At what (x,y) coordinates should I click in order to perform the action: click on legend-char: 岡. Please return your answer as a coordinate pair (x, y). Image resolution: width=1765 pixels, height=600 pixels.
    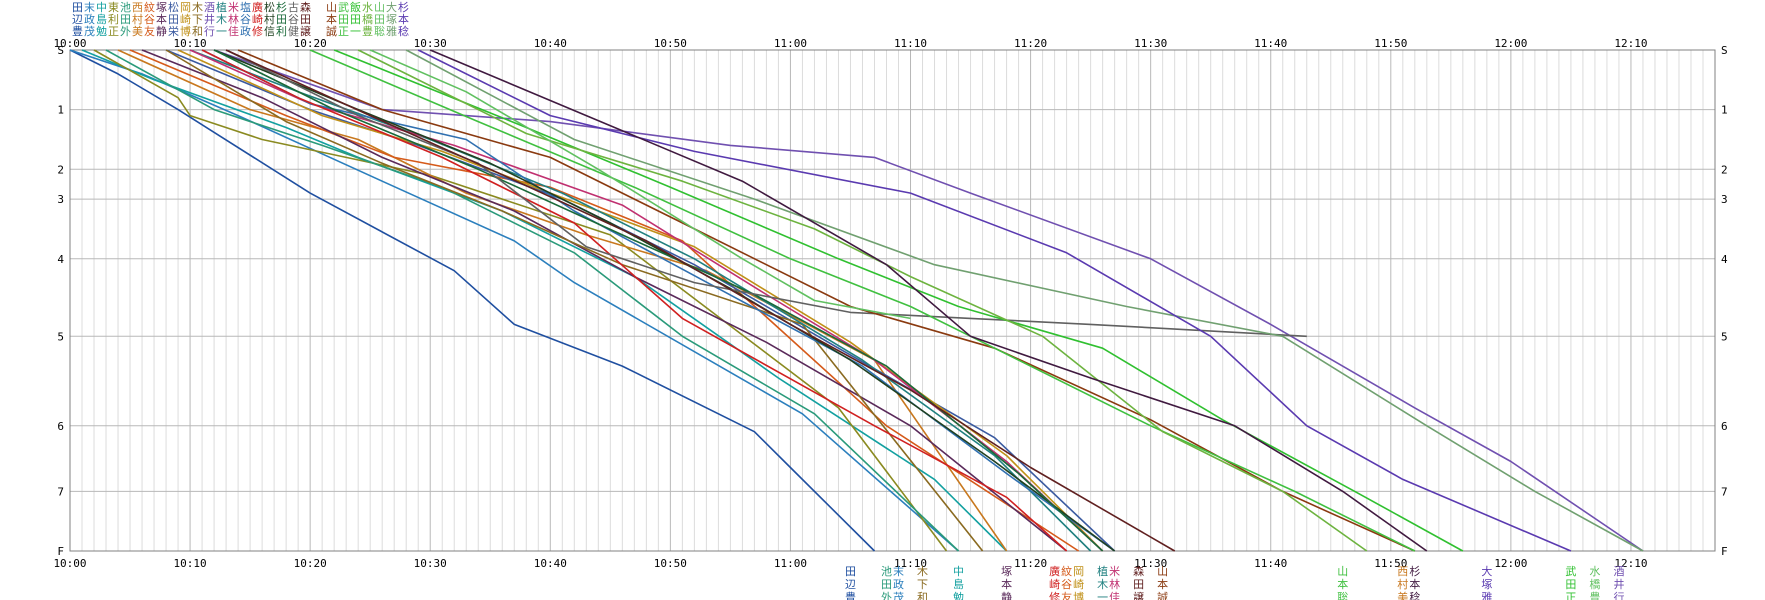
    Looking at the image, I should click on (185, 7).